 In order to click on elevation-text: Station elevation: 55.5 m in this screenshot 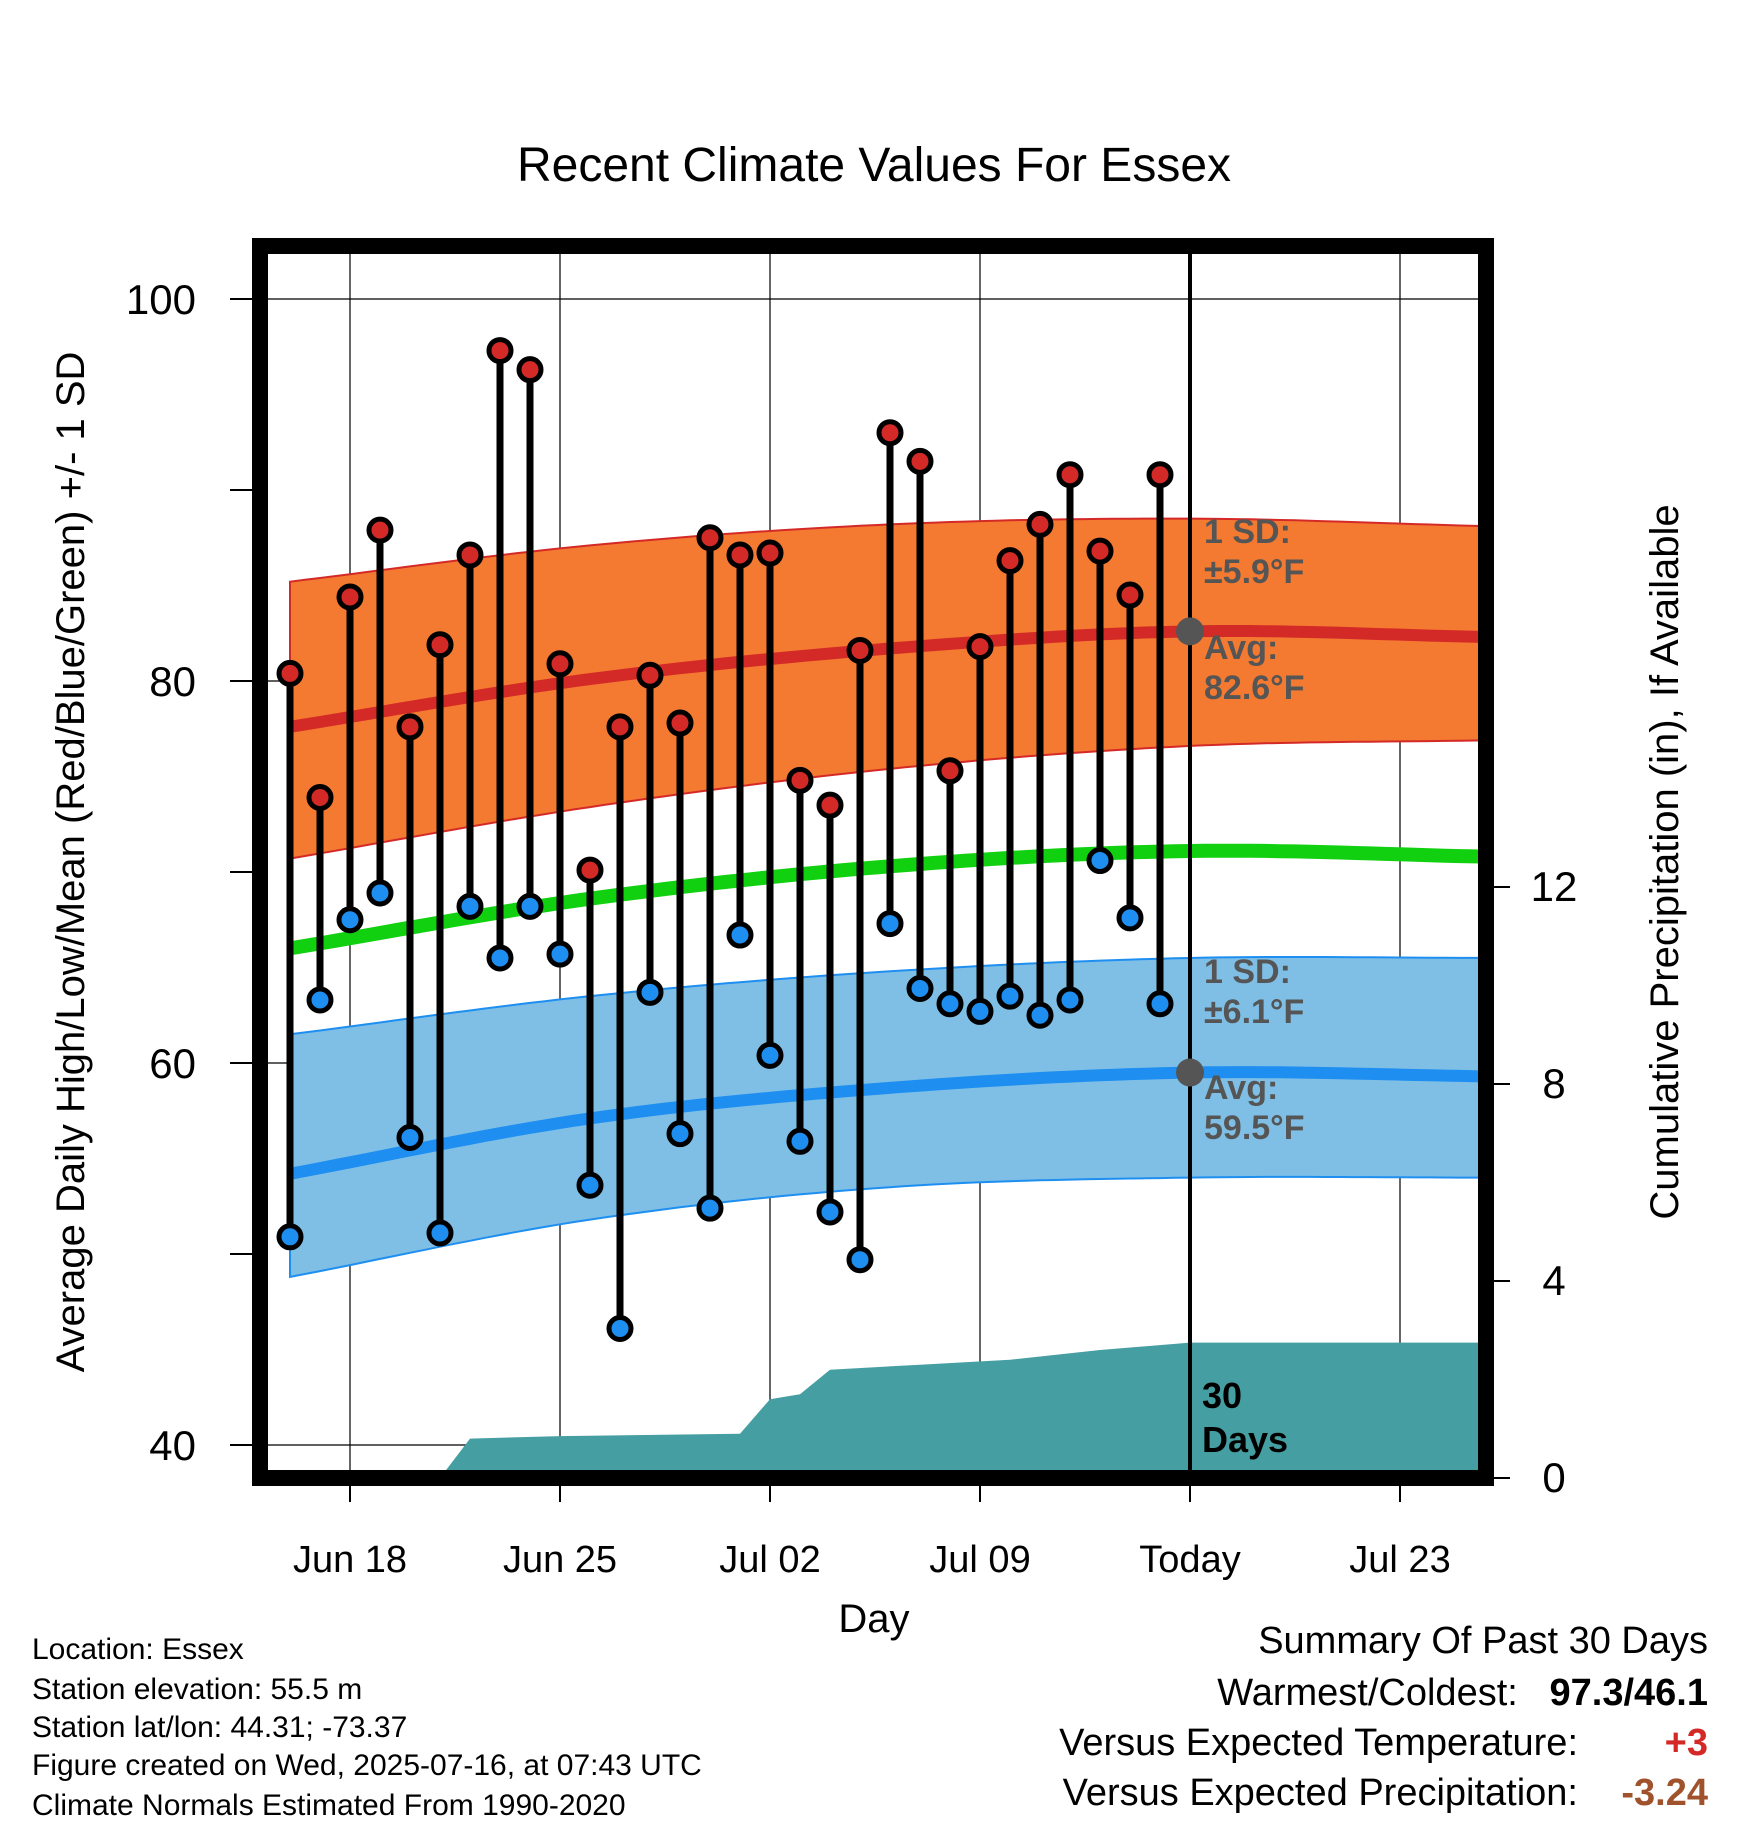, I will do `click(197, 1689)`.